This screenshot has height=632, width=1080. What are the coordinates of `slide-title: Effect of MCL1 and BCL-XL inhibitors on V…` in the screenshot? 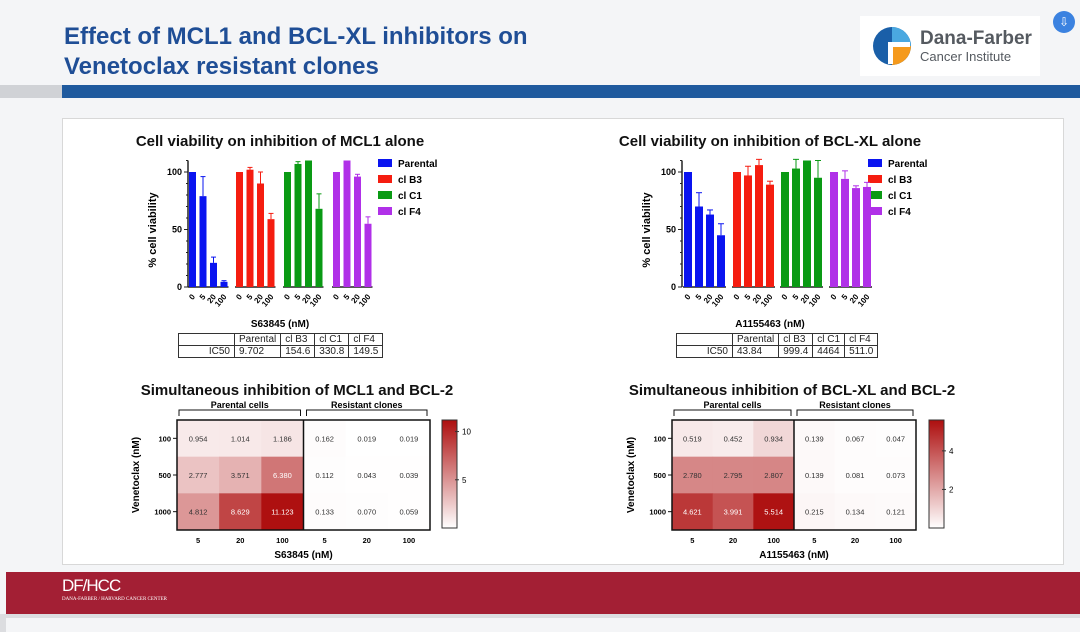 It's located at (296, 52).